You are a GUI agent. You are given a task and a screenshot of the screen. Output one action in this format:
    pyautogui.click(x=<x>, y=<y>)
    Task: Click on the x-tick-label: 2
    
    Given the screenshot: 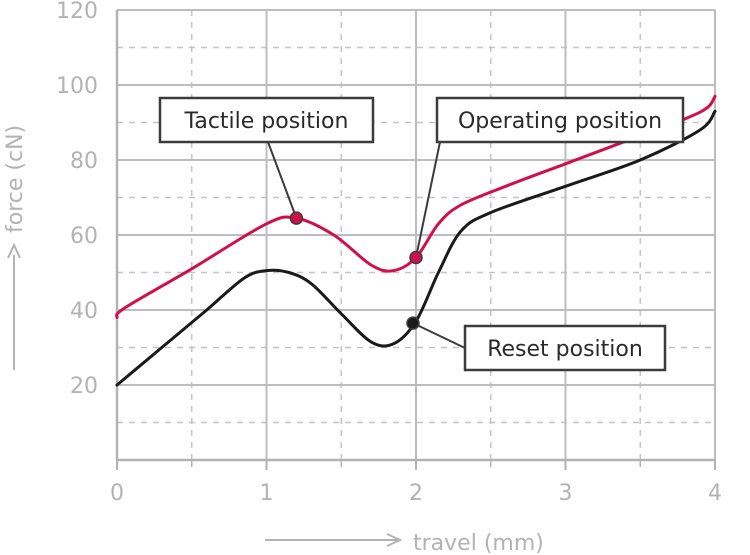 What is the action you would take?
    pyautogui.click(x=416, y=493)
    